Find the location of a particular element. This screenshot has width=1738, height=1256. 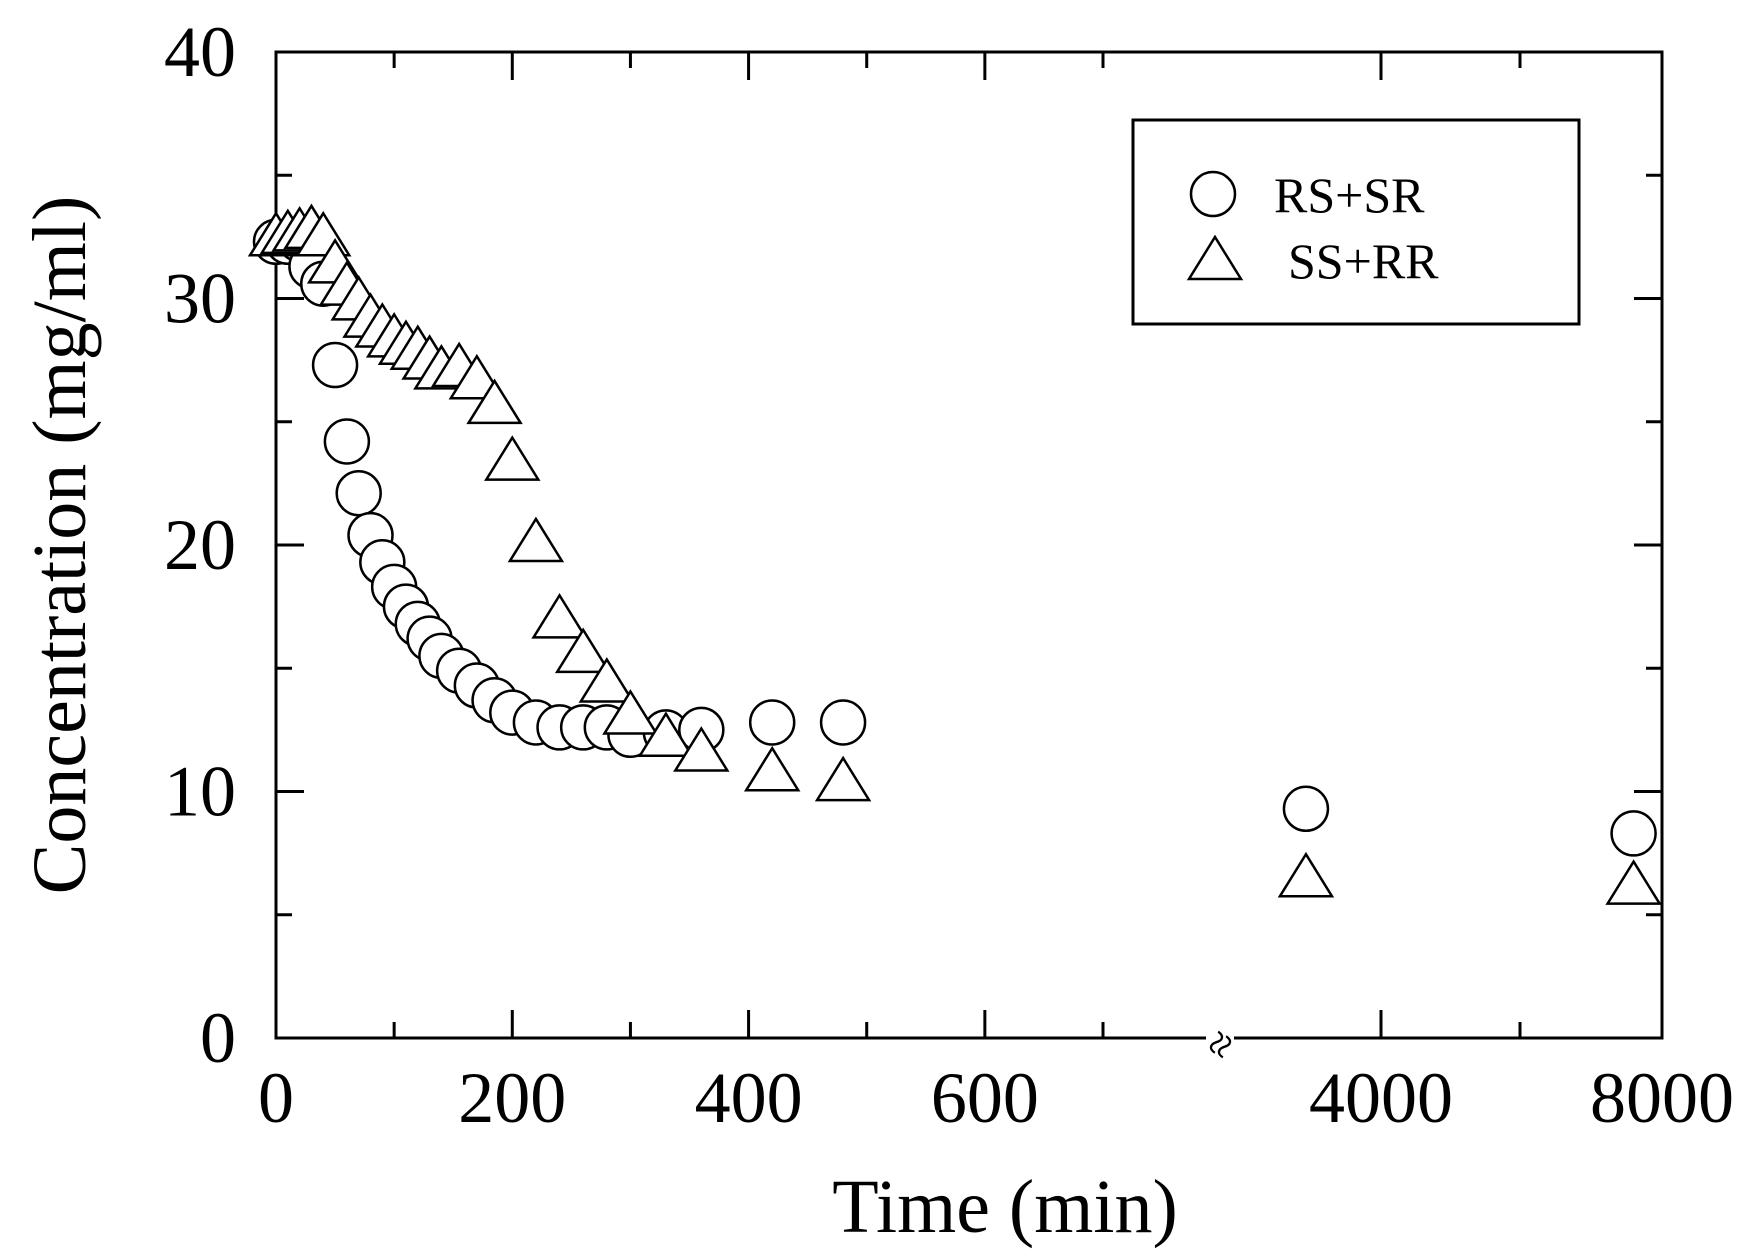

legend-box is located at coordinates (1356, 222).